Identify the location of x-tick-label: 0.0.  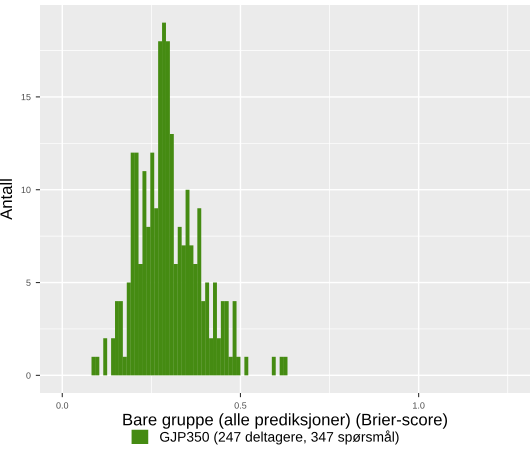
(62, 405).